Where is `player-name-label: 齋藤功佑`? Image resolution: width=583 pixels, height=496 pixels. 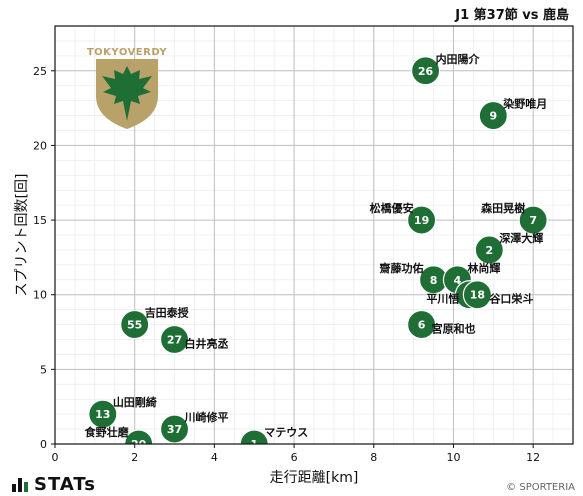 player-name-label: 齋藤功佑 is located at coordinates (401, 268).